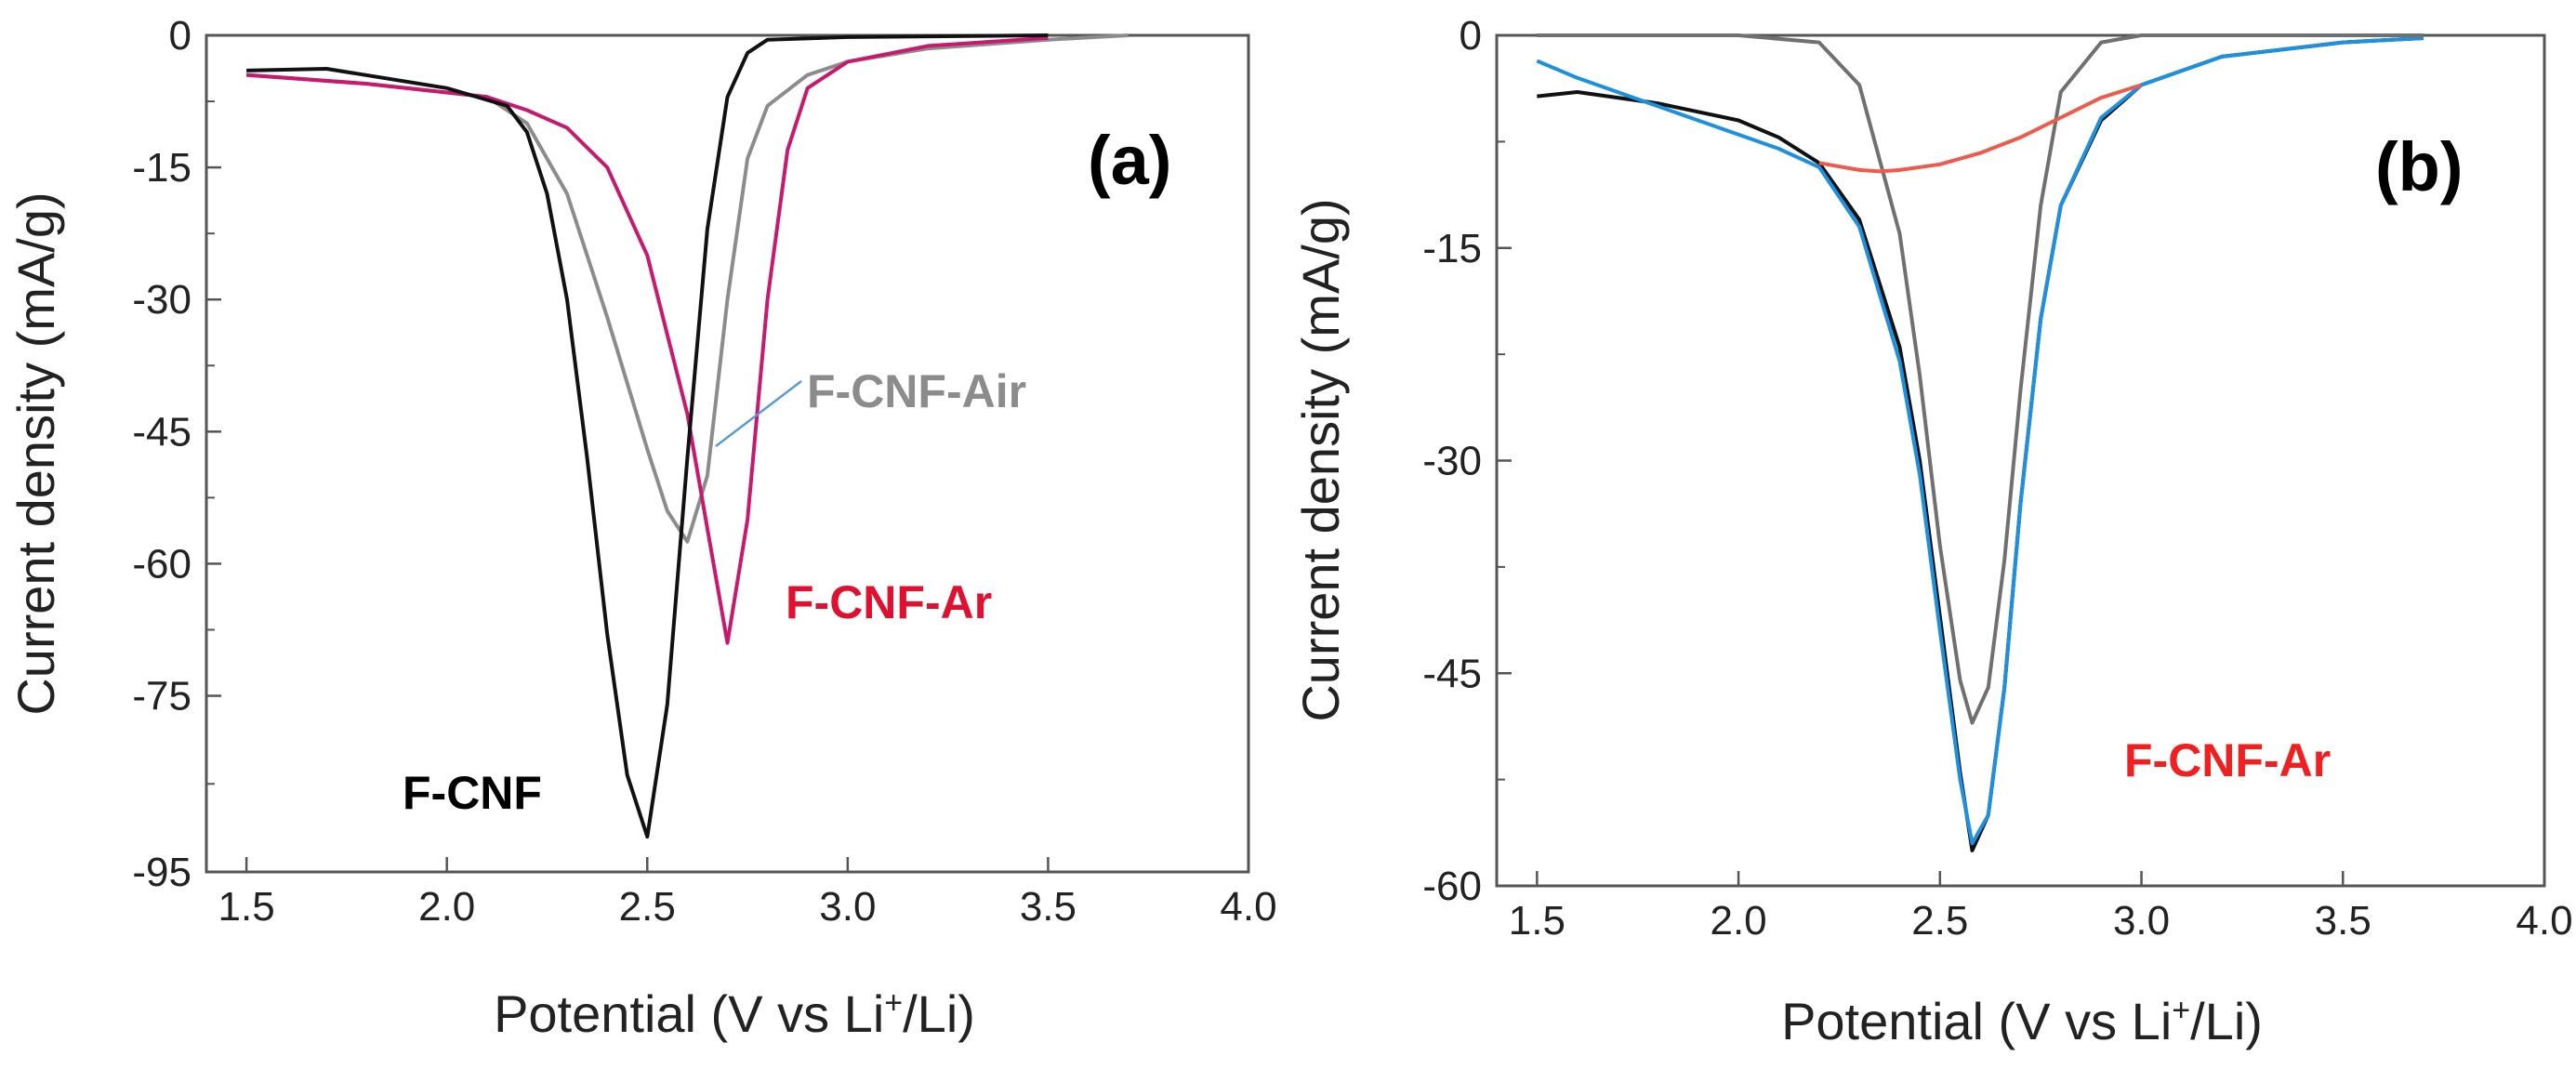 The width and height of the screenshot is (2576, 1069). Describe the element at coordinates (162, 697) in the screenshot. I see `y-tick-label: -75` at that location.